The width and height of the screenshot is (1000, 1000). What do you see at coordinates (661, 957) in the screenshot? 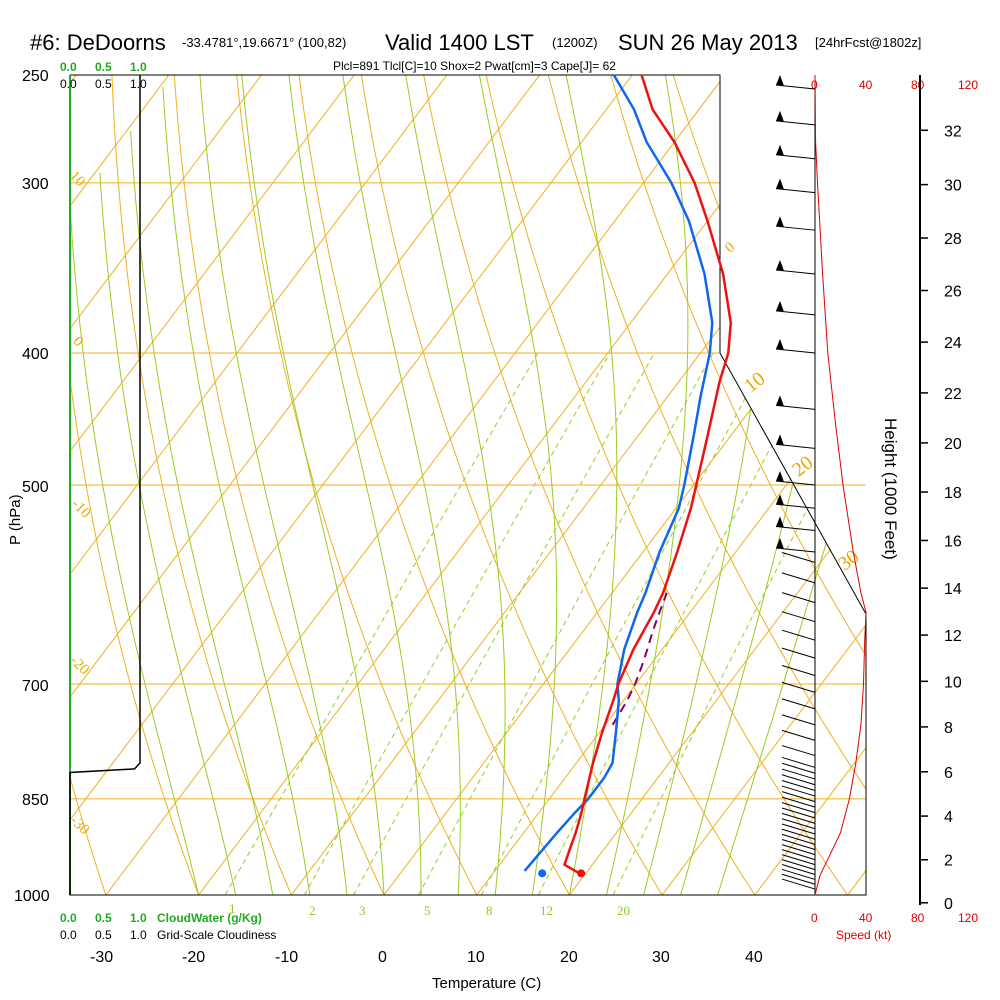
I see `temp-tick-30: 30` at bounding box center [661, 957].